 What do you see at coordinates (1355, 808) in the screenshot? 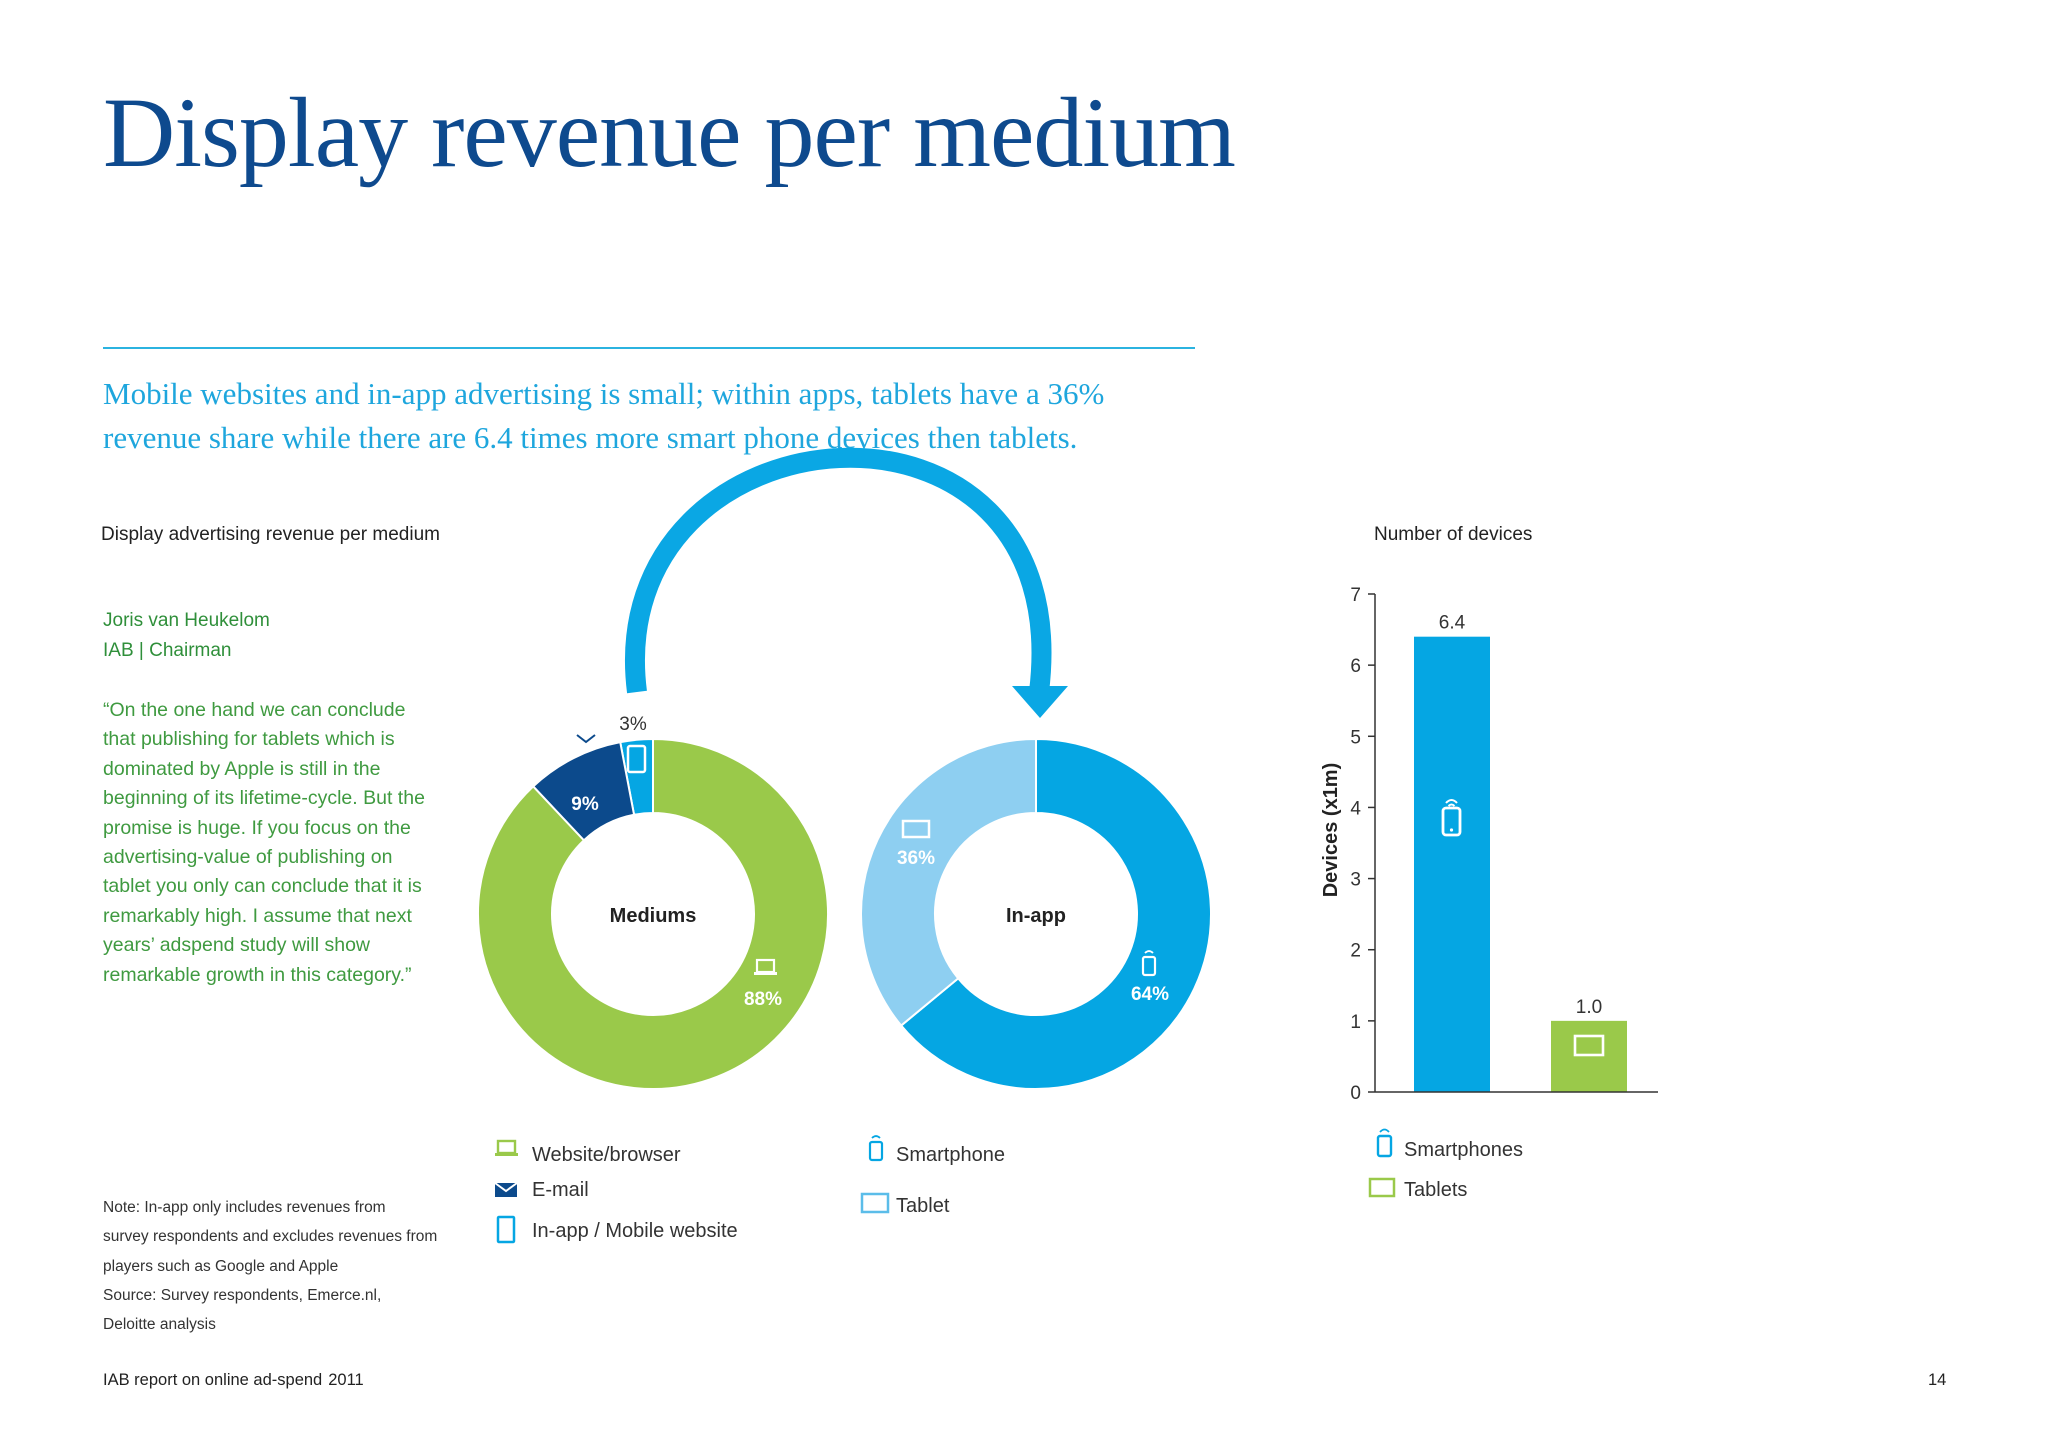
I see `y-tick-label: 4` at bounding box center [1355, 808].